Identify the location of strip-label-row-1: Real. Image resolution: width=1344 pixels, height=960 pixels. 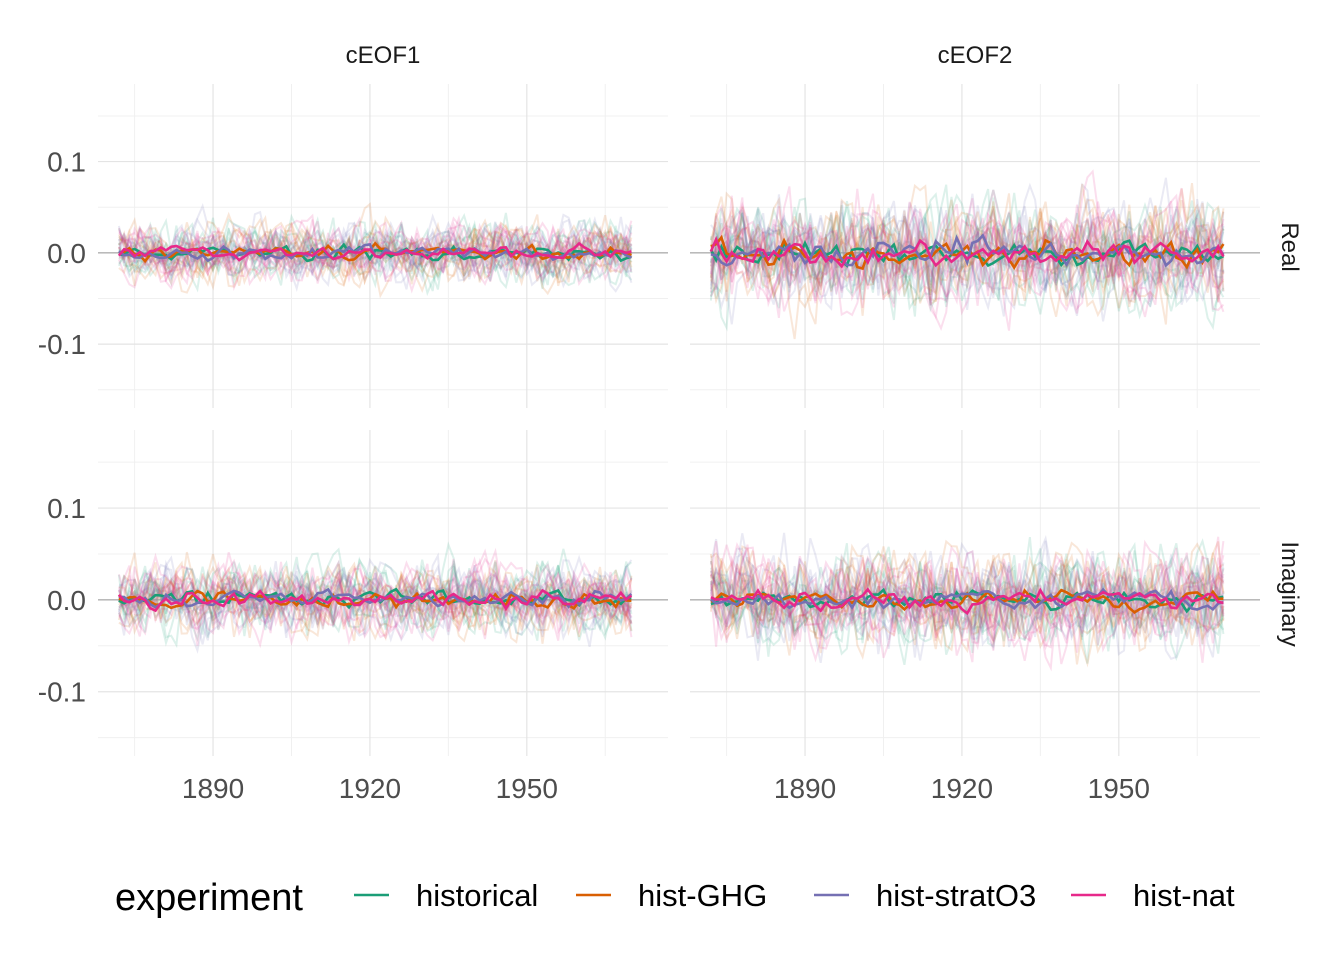
(1289, 246).